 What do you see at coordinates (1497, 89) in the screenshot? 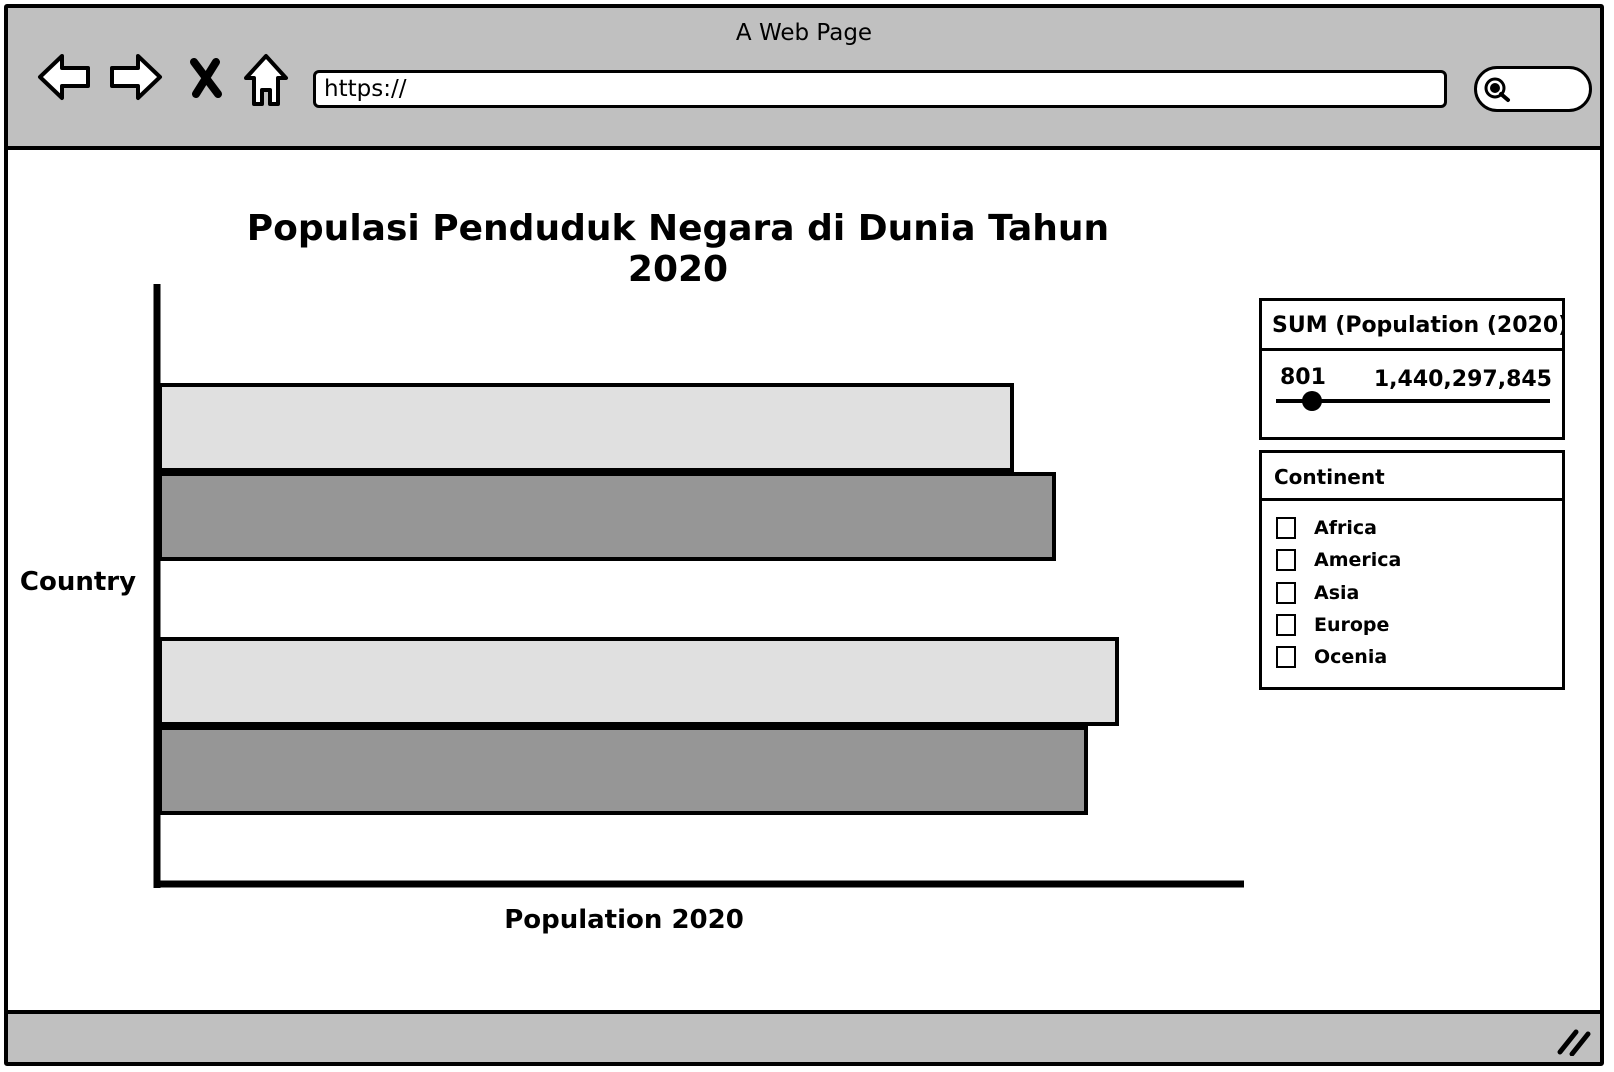
I see `search-icon` at bounding box center [1497, 89].